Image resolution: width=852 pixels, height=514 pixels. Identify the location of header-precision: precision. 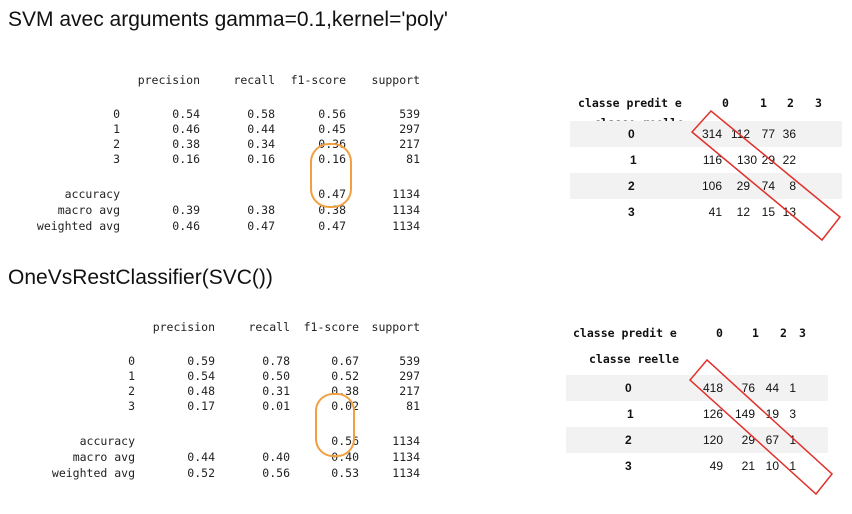
(183, 327).